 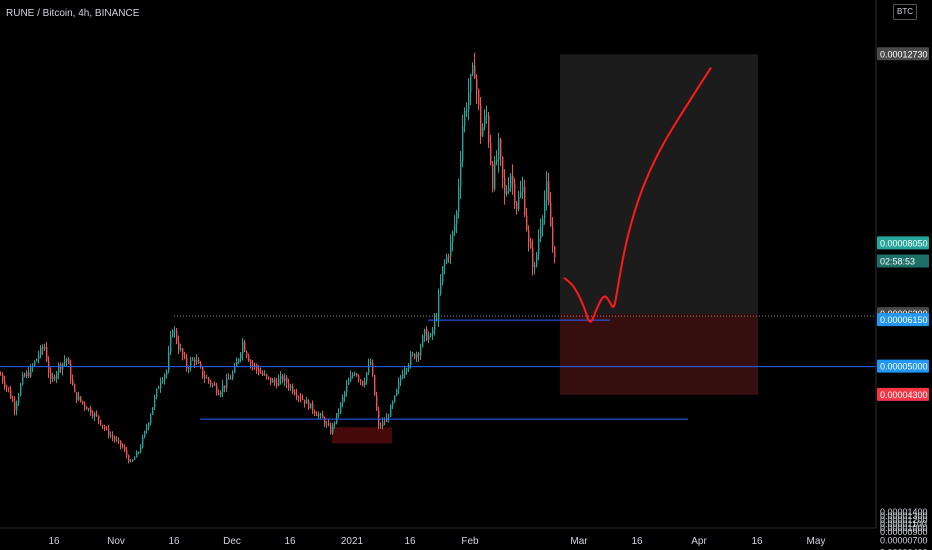 I want to click on price-badge-label: 0.00004300, so click(x=904, y=395).